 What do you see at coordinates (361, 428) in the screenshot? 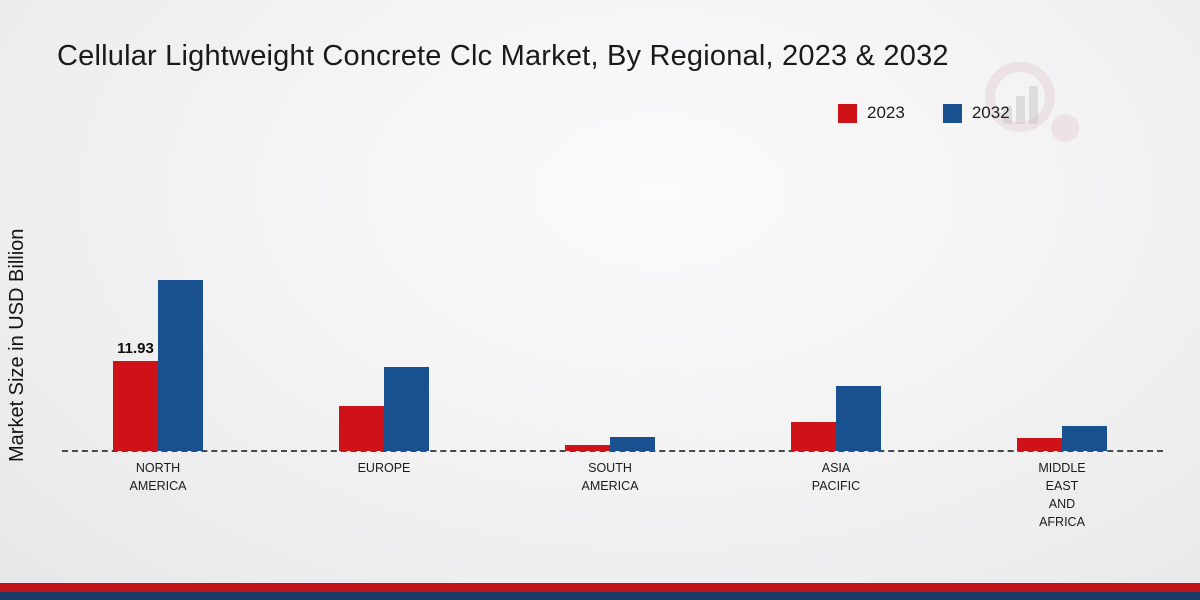
I see `bar-2023-europe` at bounding box center [361, 428].